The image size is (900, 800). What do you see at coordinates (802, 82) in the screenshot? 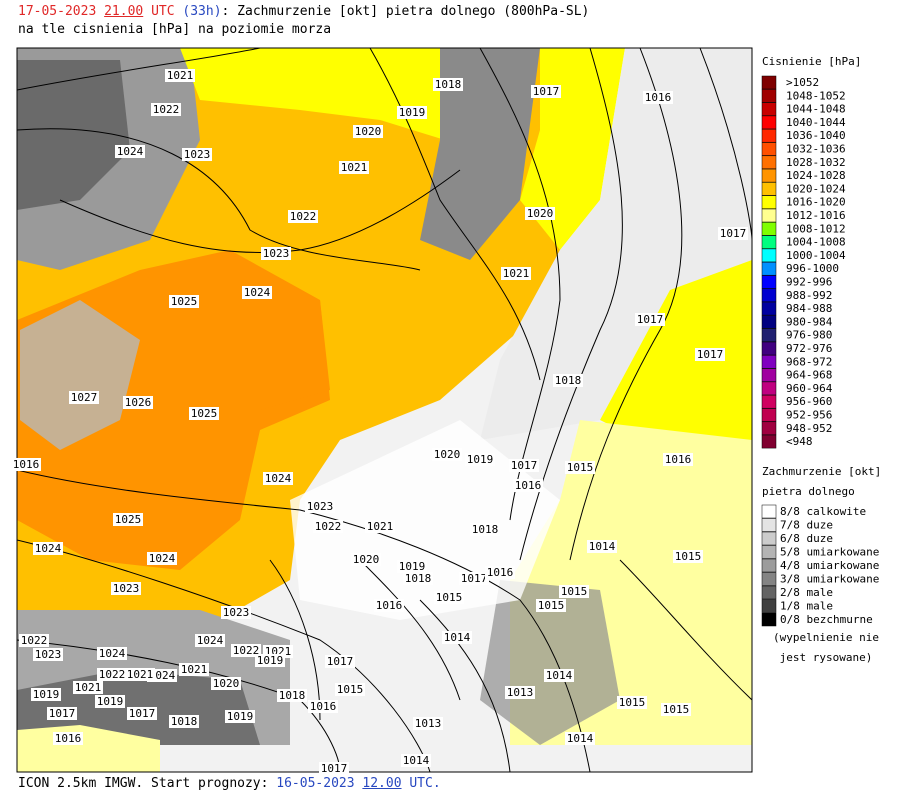
I see `legend-label: >1052` at bounding box center [802, 82].